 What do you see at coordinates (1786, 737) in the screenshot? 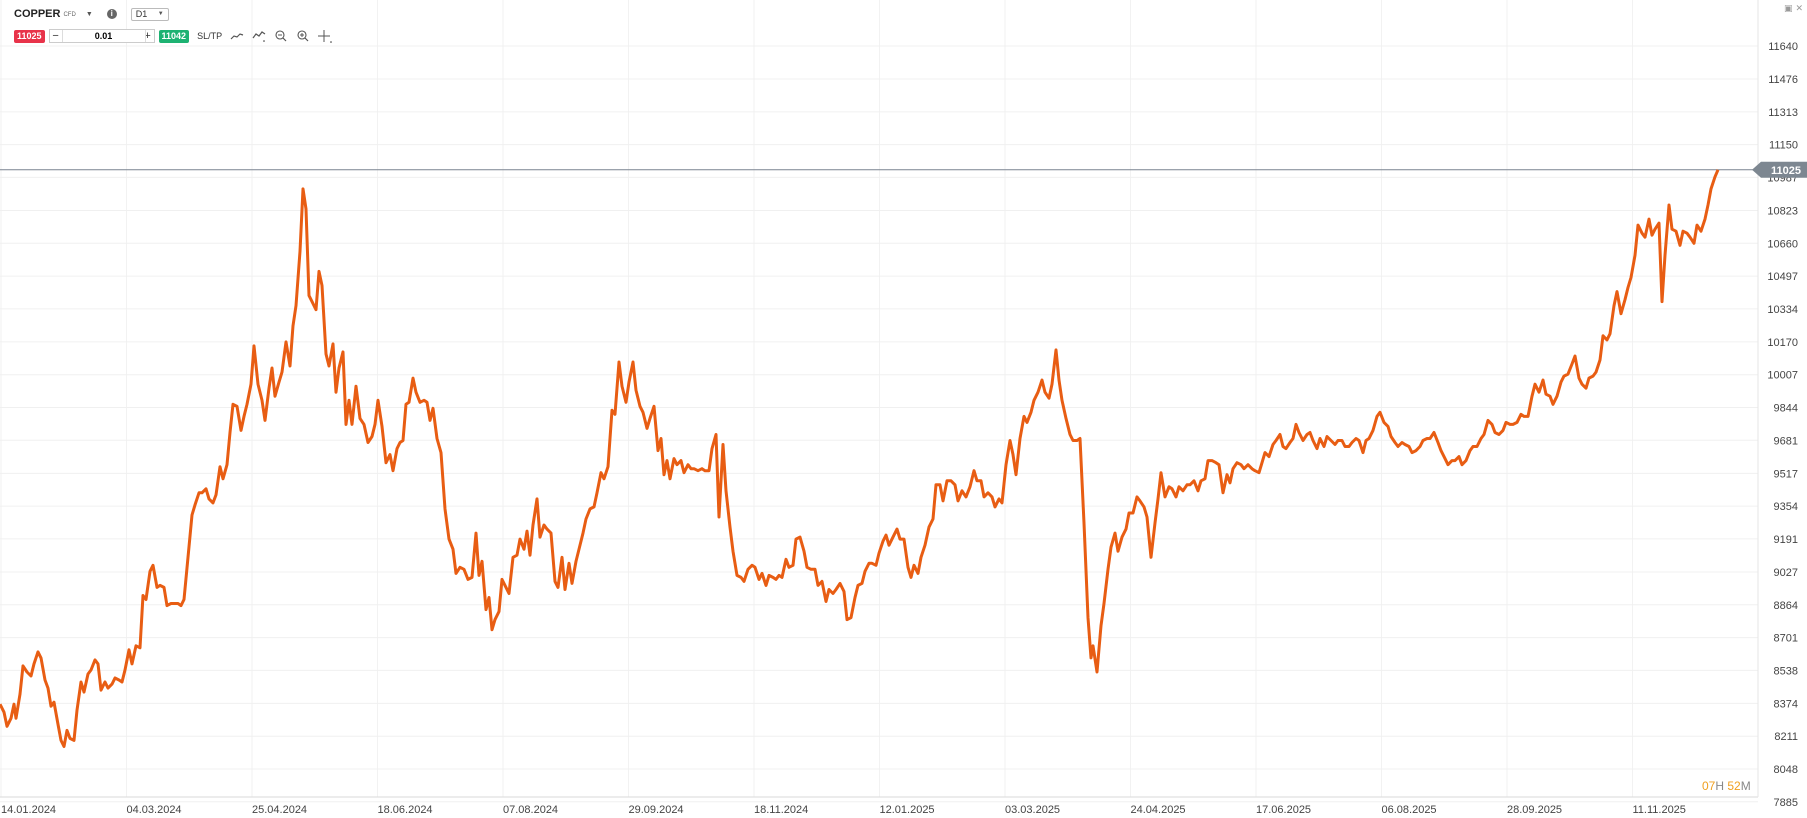
I see `y-tick-label: 8211` at bounding box center [1786, 737].